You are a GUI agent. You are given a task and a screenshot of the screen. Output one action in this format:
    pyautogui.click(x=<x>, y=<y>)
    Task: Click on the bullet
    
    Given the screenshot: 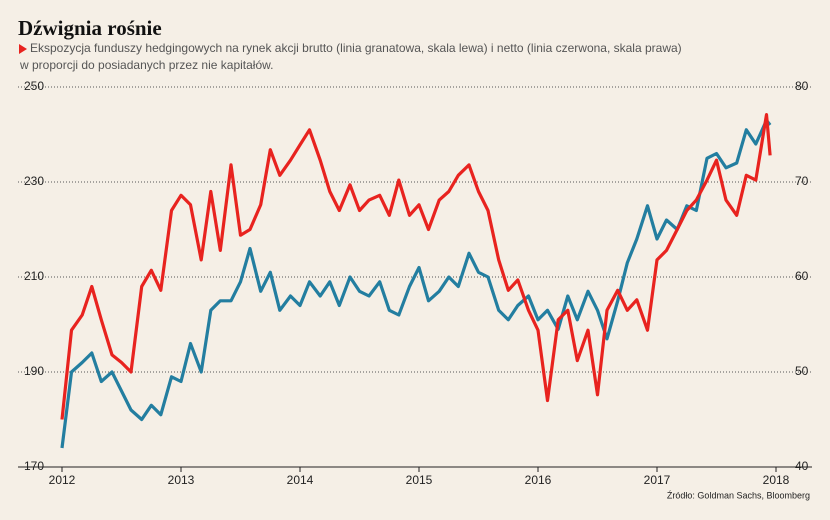 What is the action you would take?
    pyautogui.click(x=23, y=49)
    